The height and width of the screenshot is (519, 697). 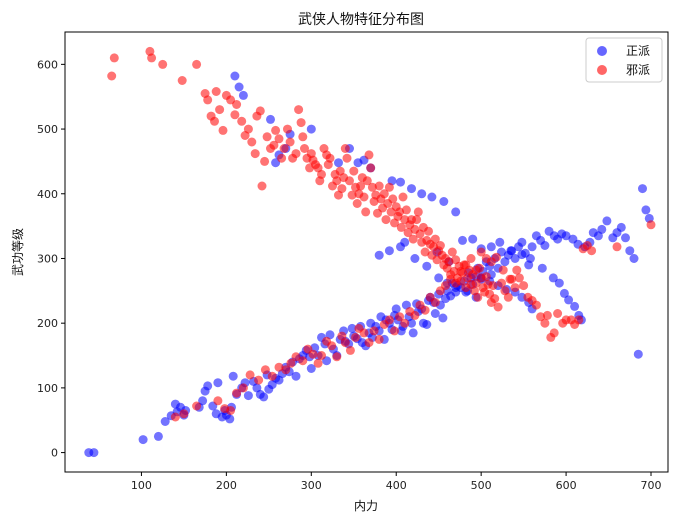 I want to click on x-tick-label: 100, so click(x=141, y=485).